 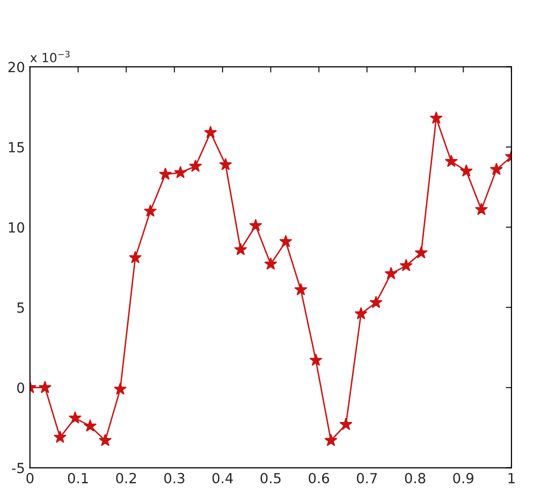 What do you see at coordinates (30, 478) in the screenshot?
I see `x-tick-label: 0` at bounding box center [30, 478].